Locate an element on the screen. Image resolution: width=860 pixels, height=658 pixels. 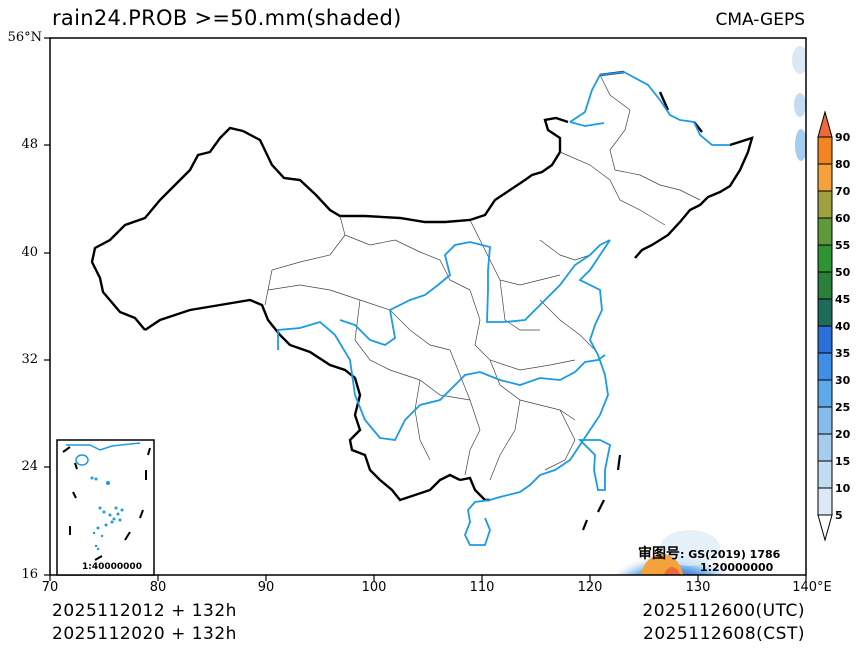
colorbar-label: 60 is located at coordinates (843, 218).